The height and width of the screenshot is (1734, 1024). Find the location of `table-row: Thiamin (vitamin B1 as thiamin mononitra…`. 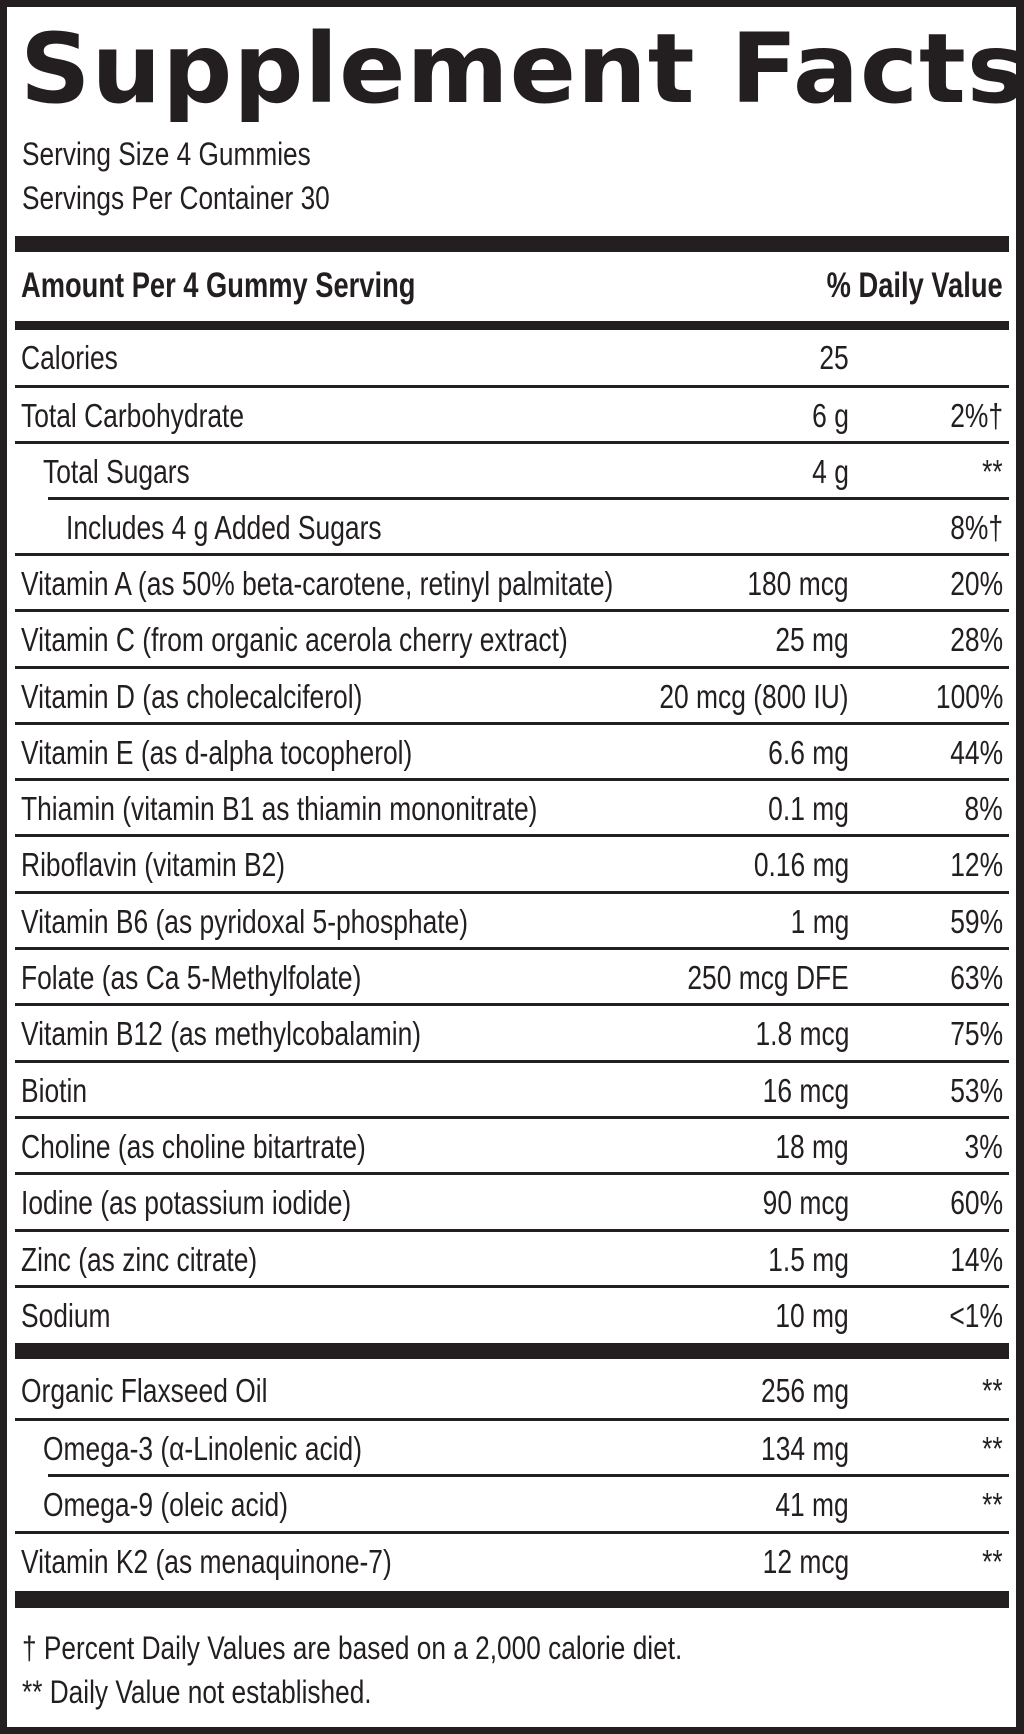

table-row: Thiamin (vitamin B1 as thiamin mononitra… is located at coordinates (512, 809).